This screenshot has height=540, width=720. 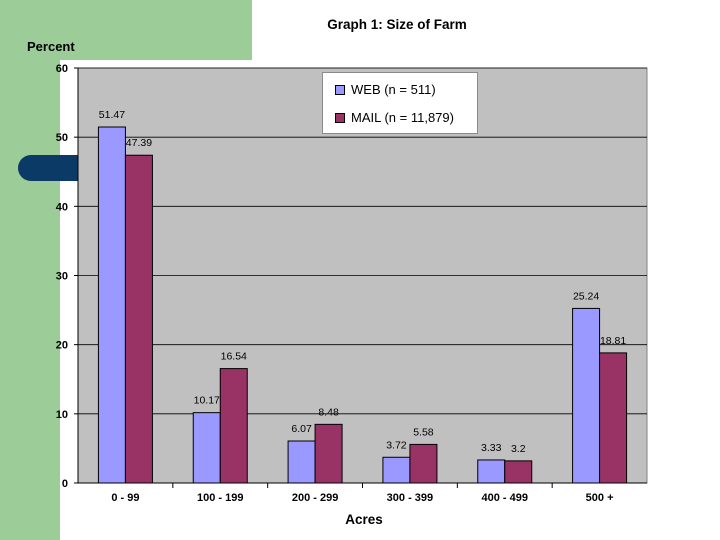 I want to click on decorative-navy-tab, so click(x=53, y=168).